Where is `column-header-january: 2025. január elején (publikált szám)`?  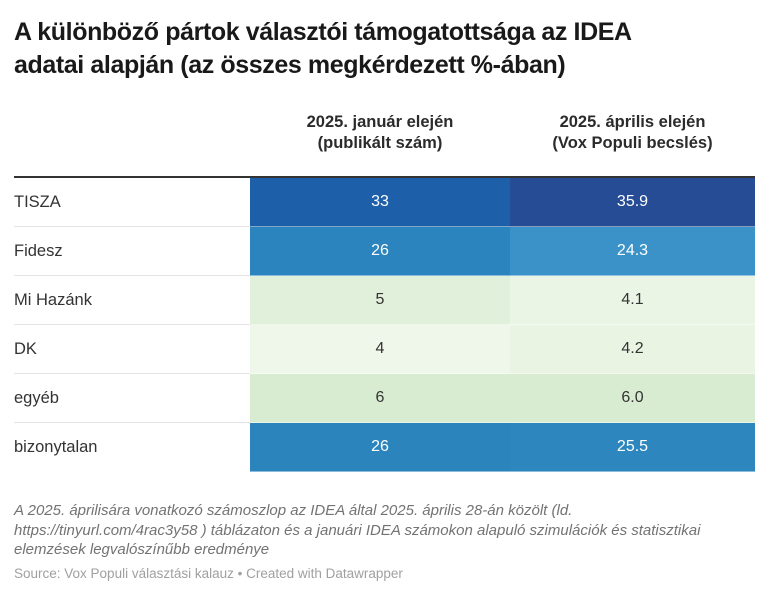
column-header-january: 2025. január elején (publikált szám) is located at coordinates (380, 133).